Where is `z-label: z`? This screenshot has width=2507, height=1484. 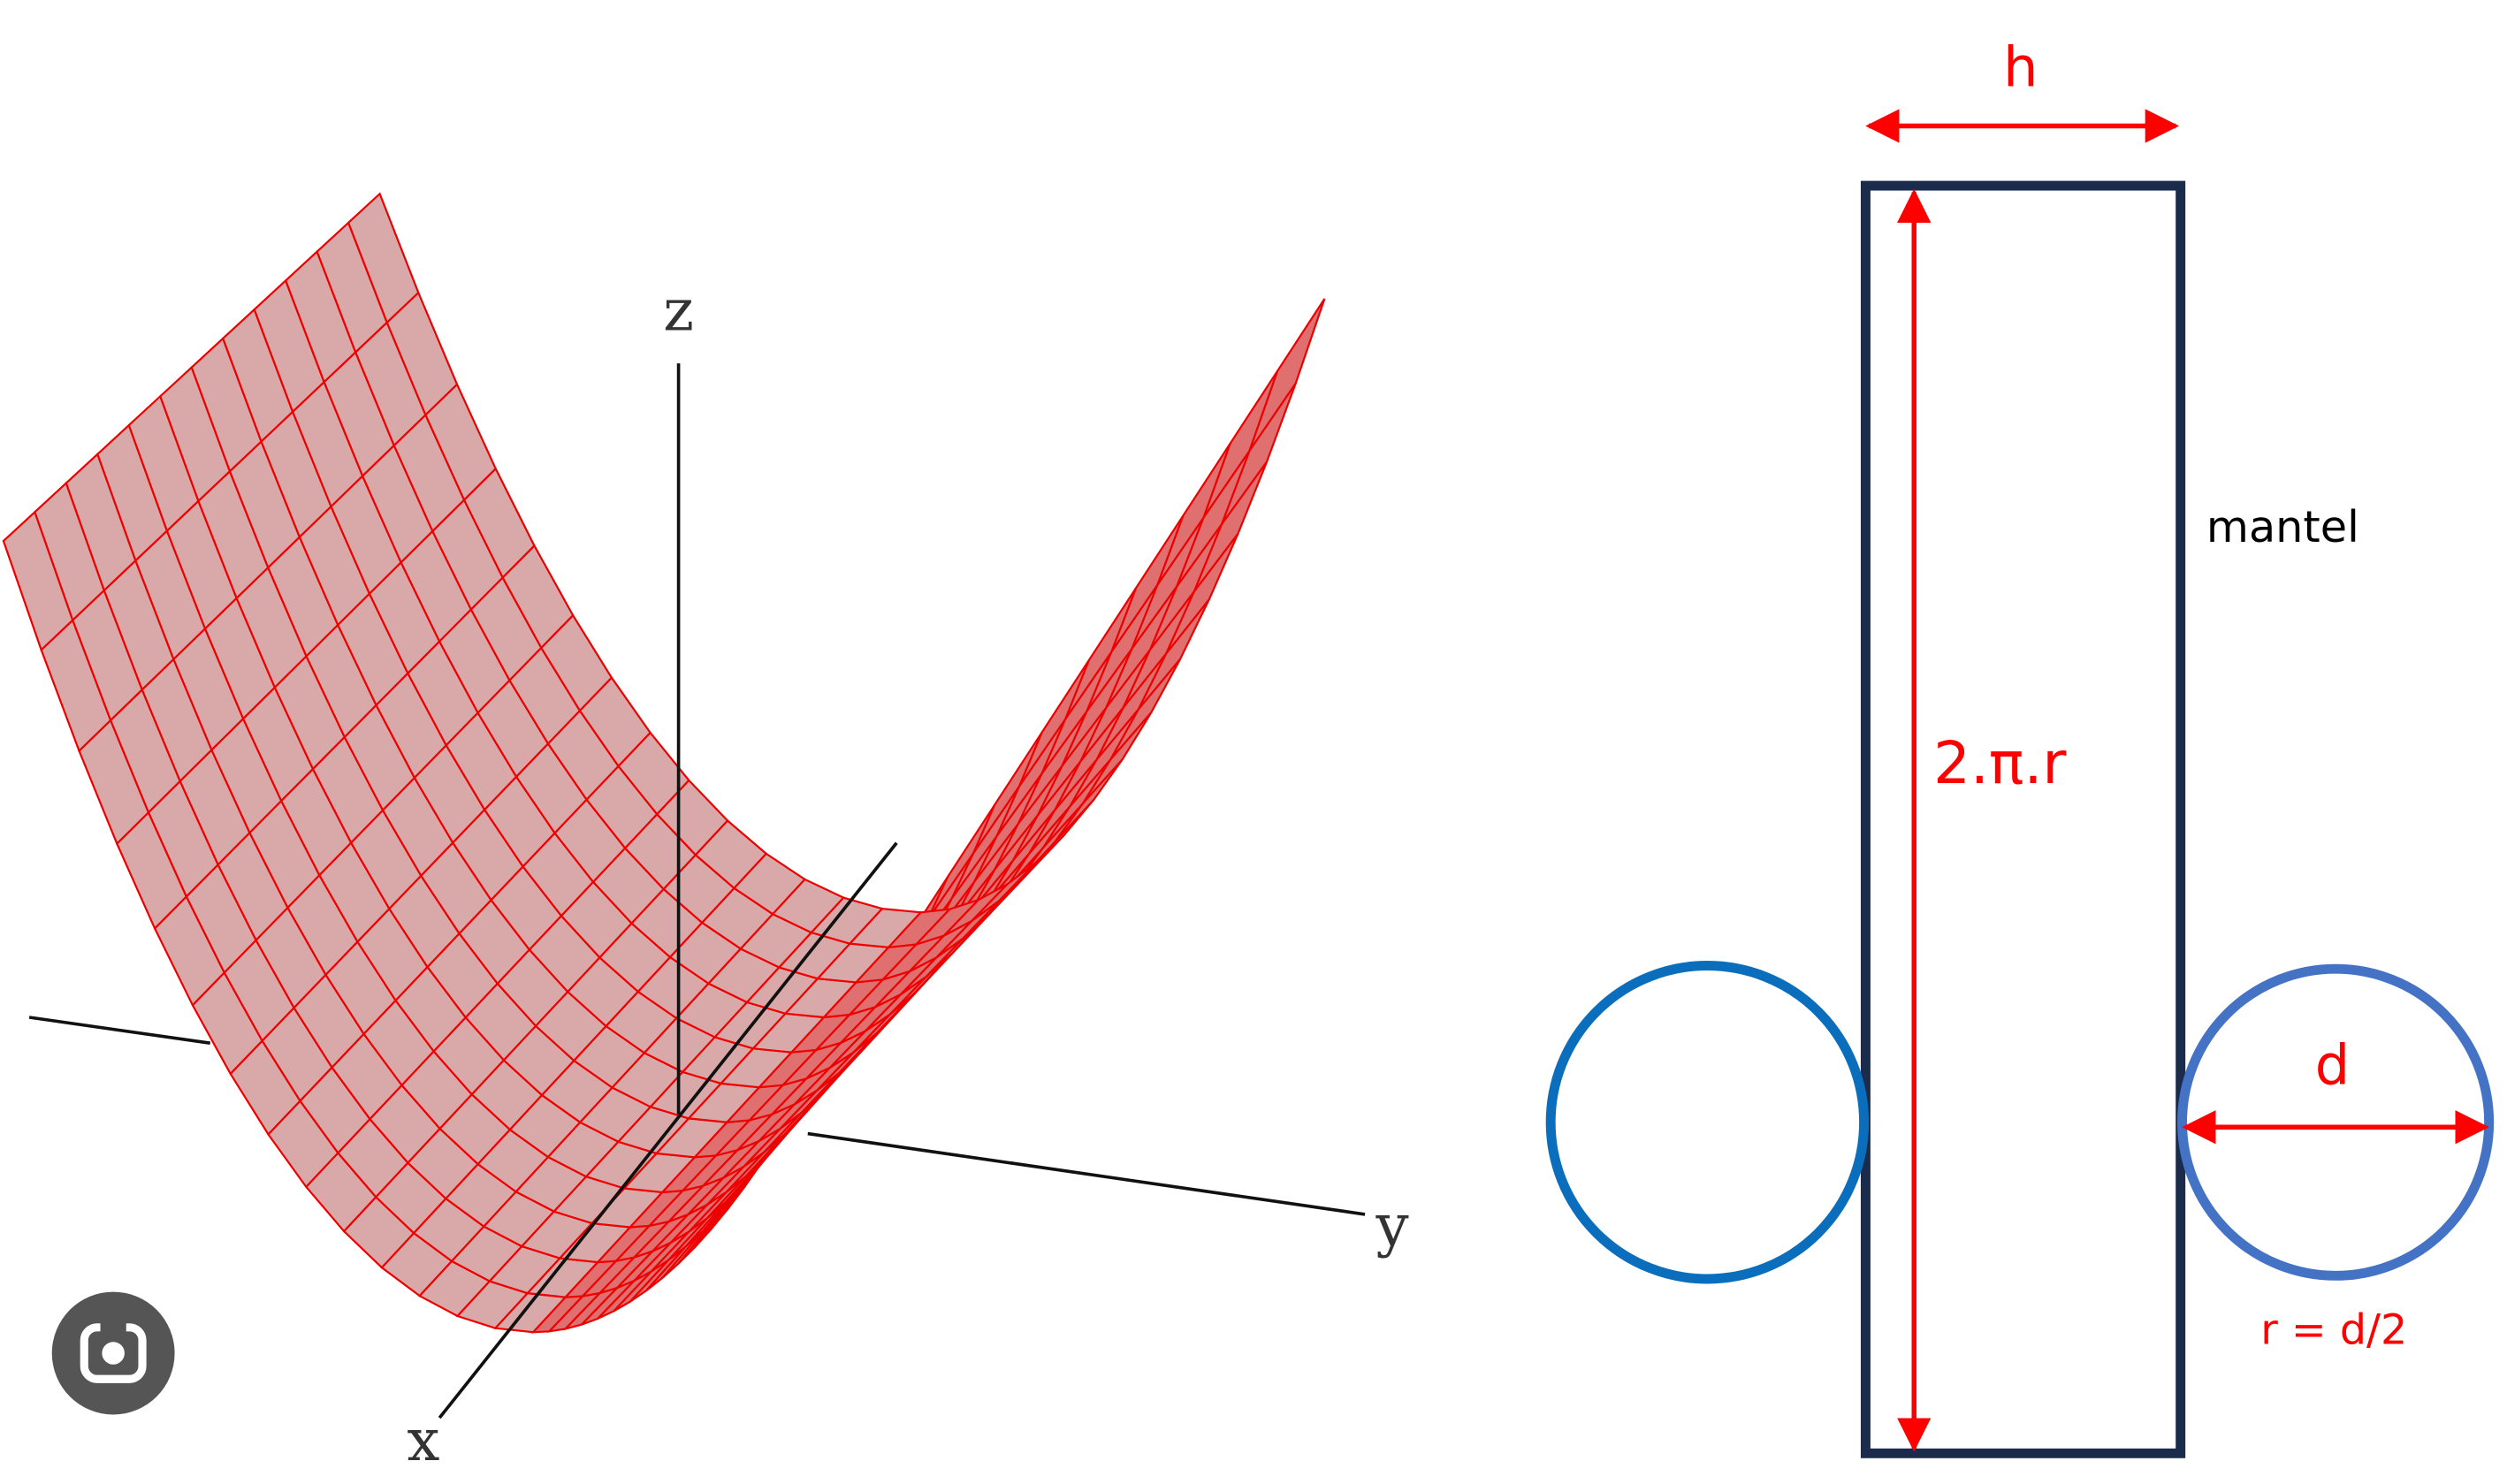
z-label: z is located at coordinates (679, 310).